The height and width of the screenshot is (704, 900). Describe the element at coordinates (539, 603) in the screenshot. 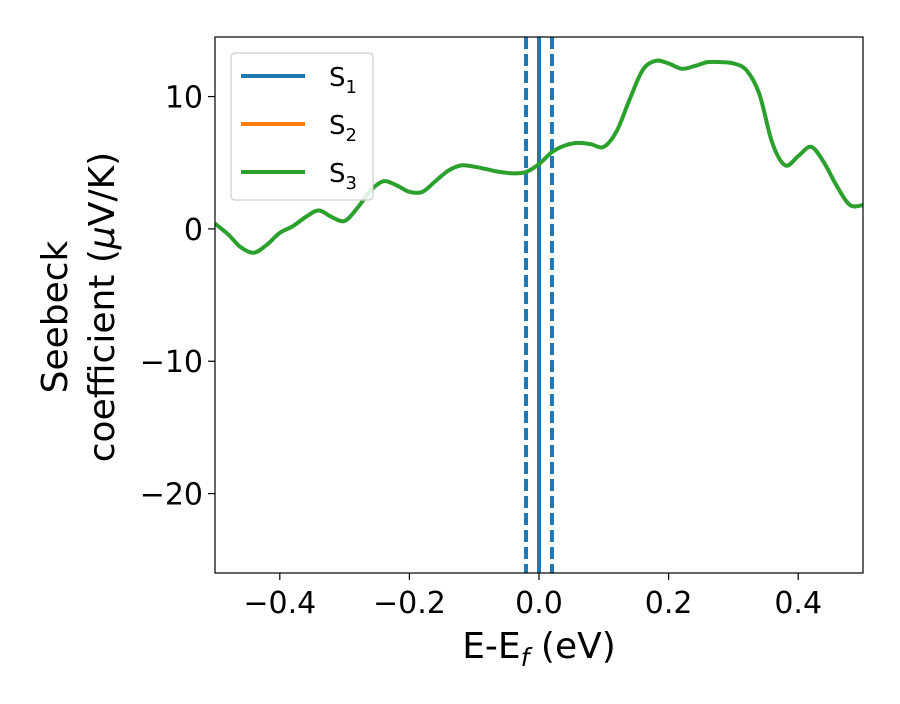

I see `x-tick-label: 0.0` at that location.